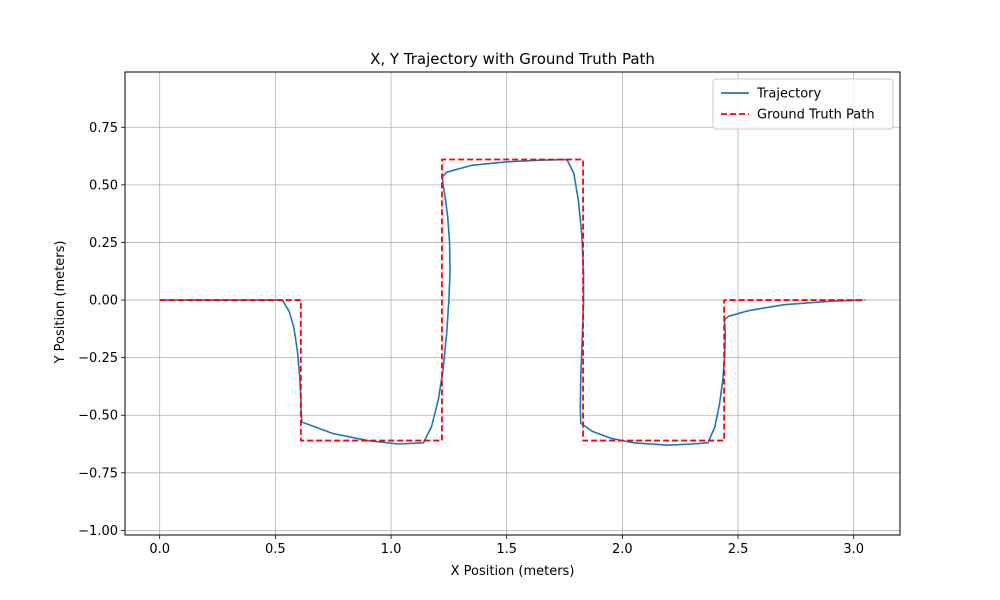 The height and width of the screenshot is (600, 1000). Describe the element at coordinates (275, 549) in the screenshot. I see `x-tick-label: 0.5` at that location.